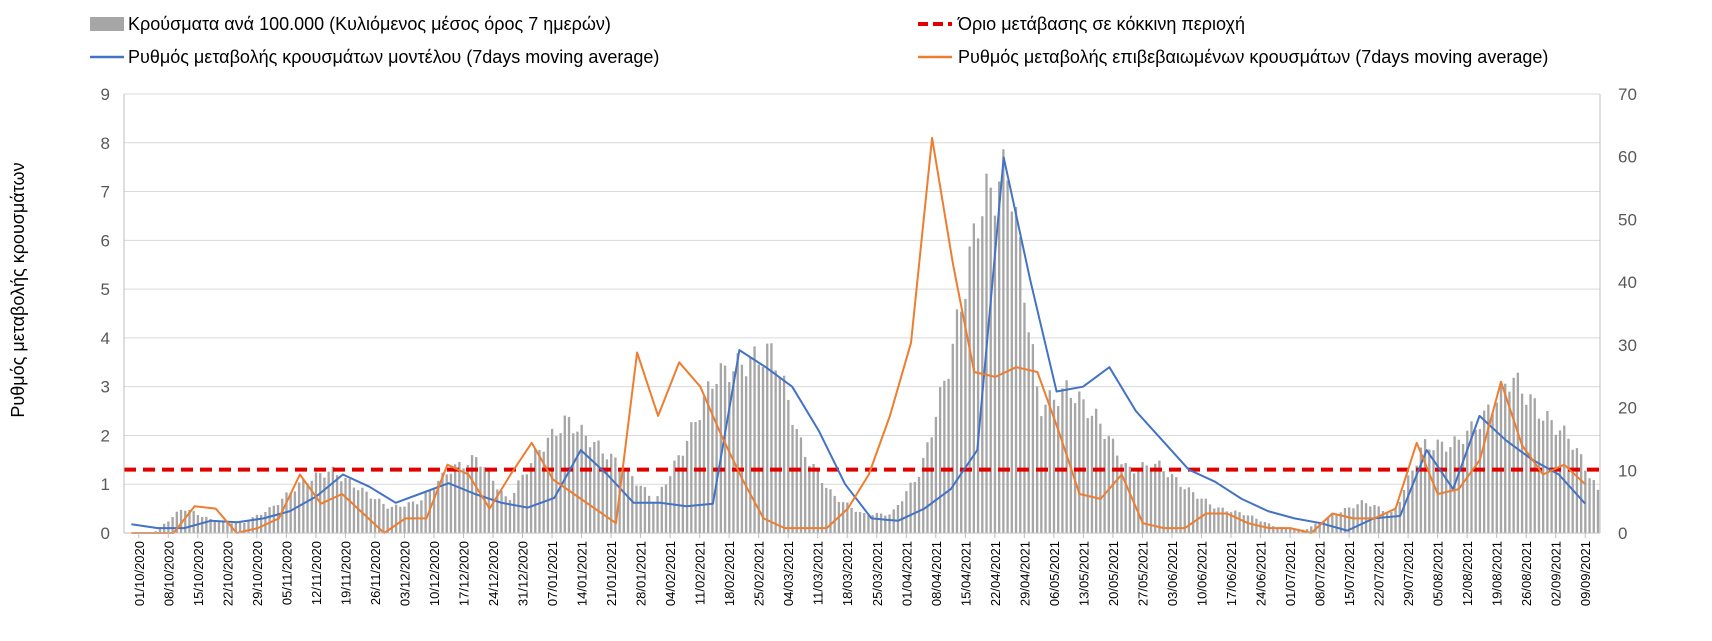  I want to click on x-tick-label: 15/04/2021, so click(965, 573).